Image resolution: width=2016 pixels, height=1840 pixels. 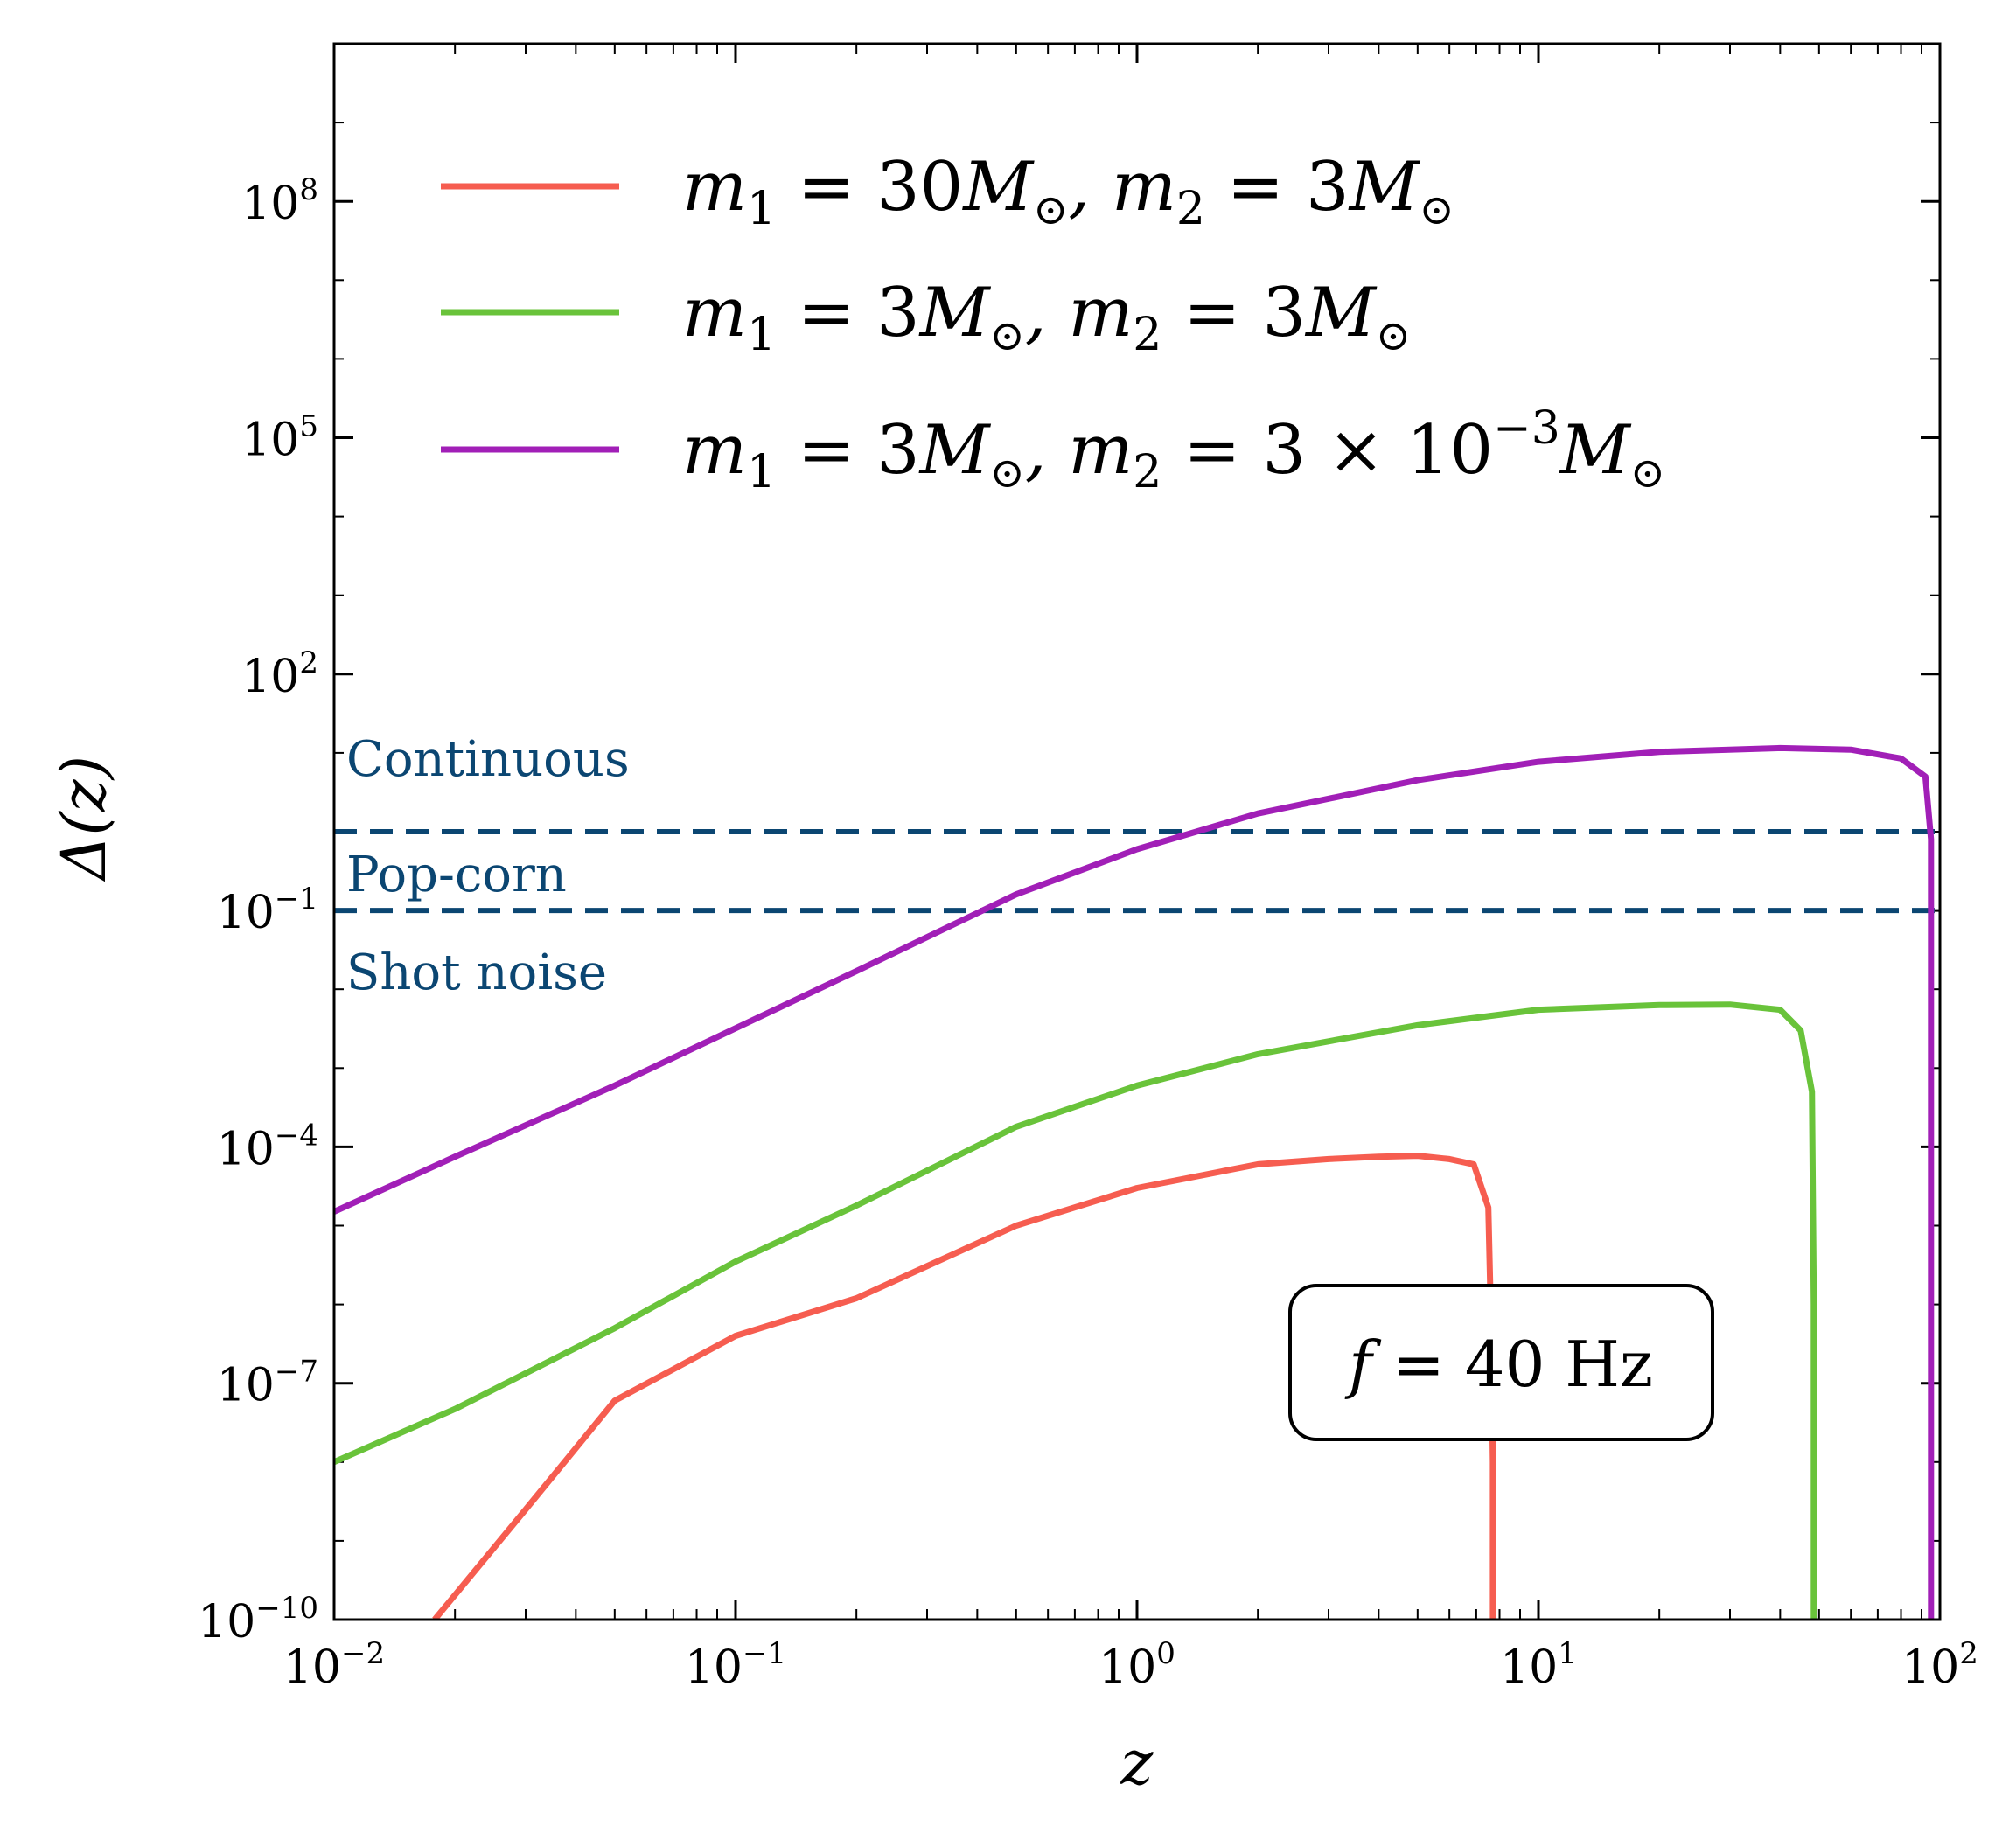 I want to click on region-label-popcorn: Pop-corn, so click(x=457, y=875).